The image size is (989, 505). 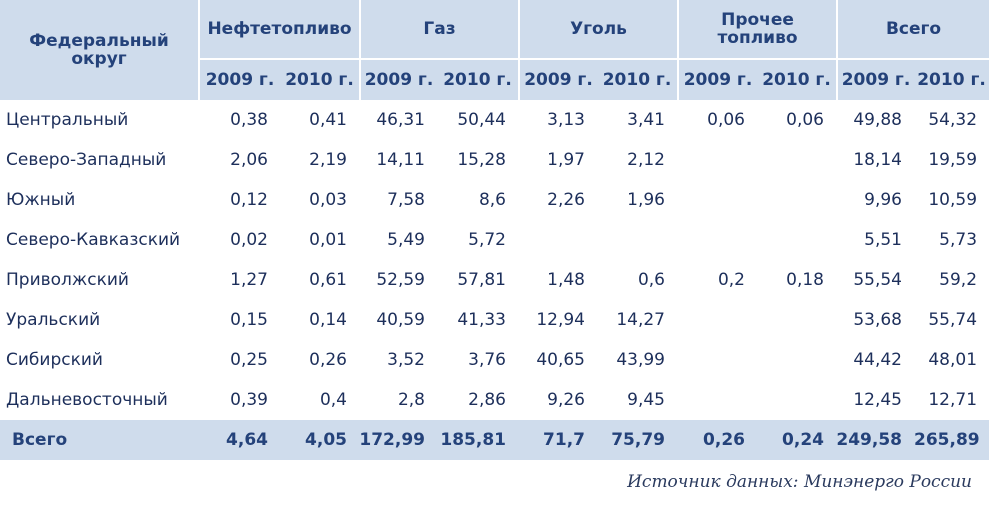 I want to click on header-group-coal: Уголь, so click(x=597, y=30).